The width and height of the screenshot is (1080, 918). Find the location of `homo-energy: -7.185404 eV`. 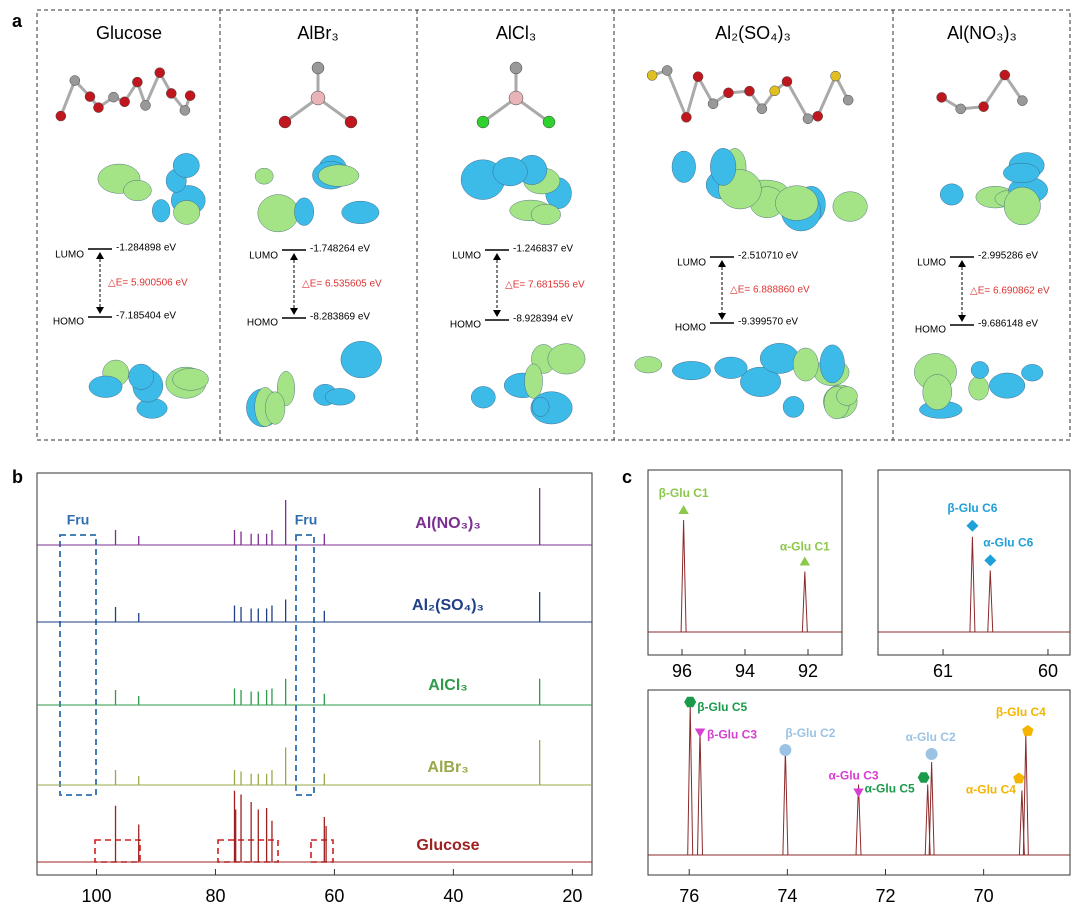

homo-energy: -7.185404 eV is located at coordinates (146, 316).